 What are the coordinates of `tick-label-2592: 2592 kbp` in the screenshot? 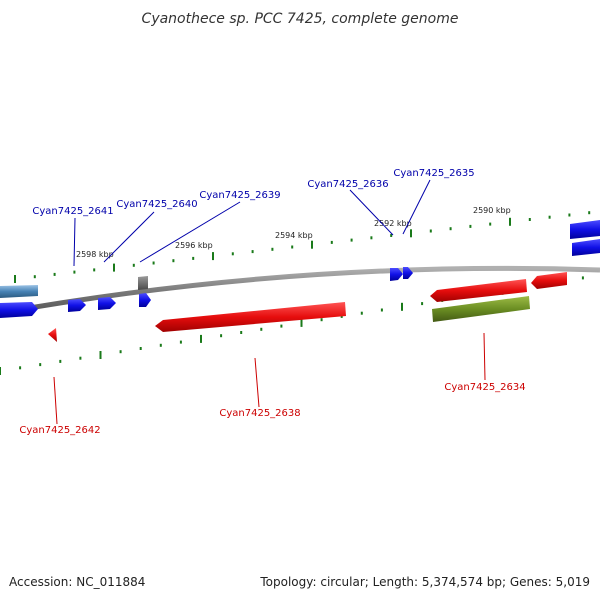 It's located at (393, 223).